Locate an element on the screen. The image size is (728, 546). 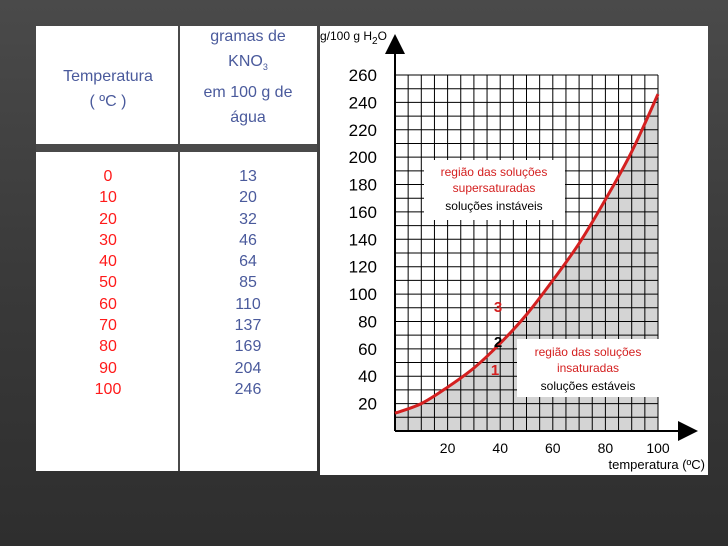
y-tick-labels: 20 40 60 80 100 120 140 160 180 200 220 240 260 is located at coordinates (363, 240).